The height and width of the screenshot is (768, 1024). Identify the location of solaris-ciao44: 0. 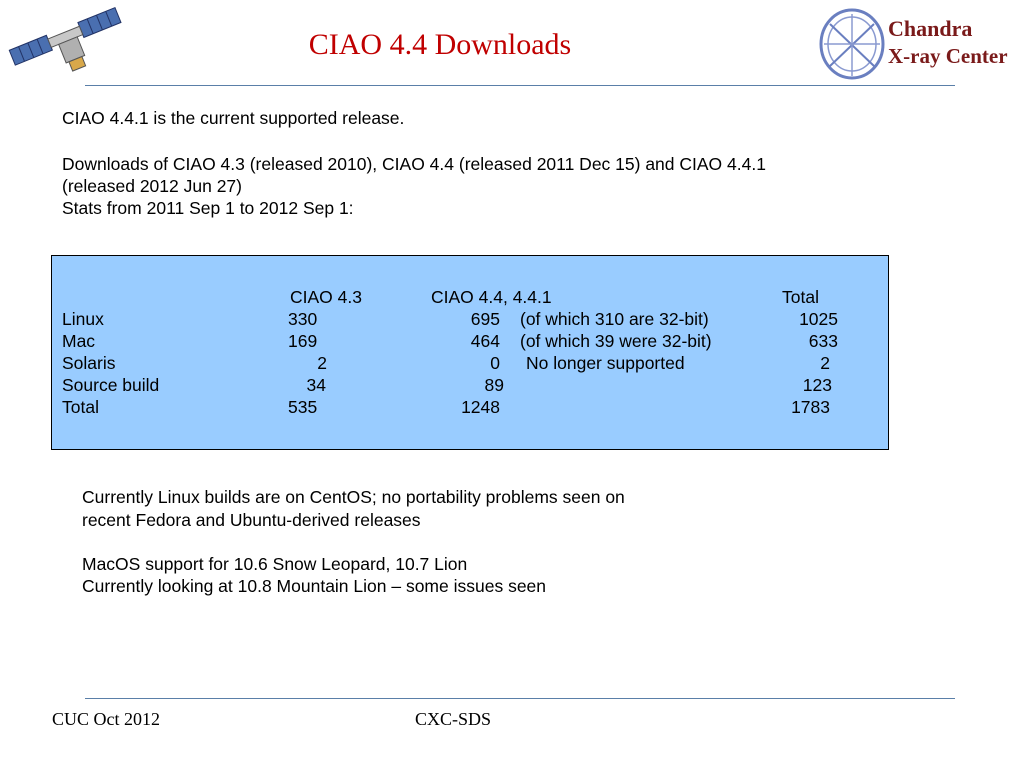
(495, 363).